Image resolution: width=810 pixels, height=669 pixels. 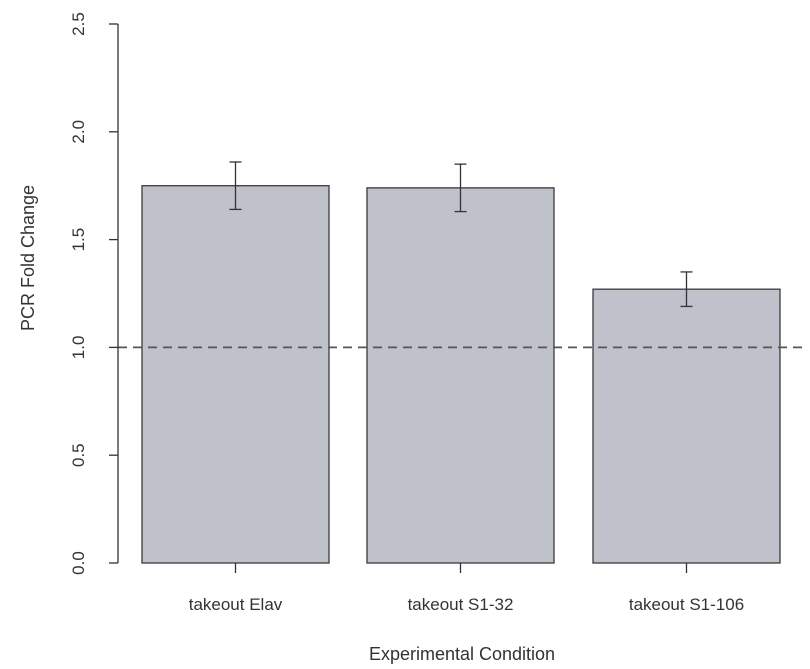 I want to click on y-tick-label: 2.0, so click(x=78, y=132).